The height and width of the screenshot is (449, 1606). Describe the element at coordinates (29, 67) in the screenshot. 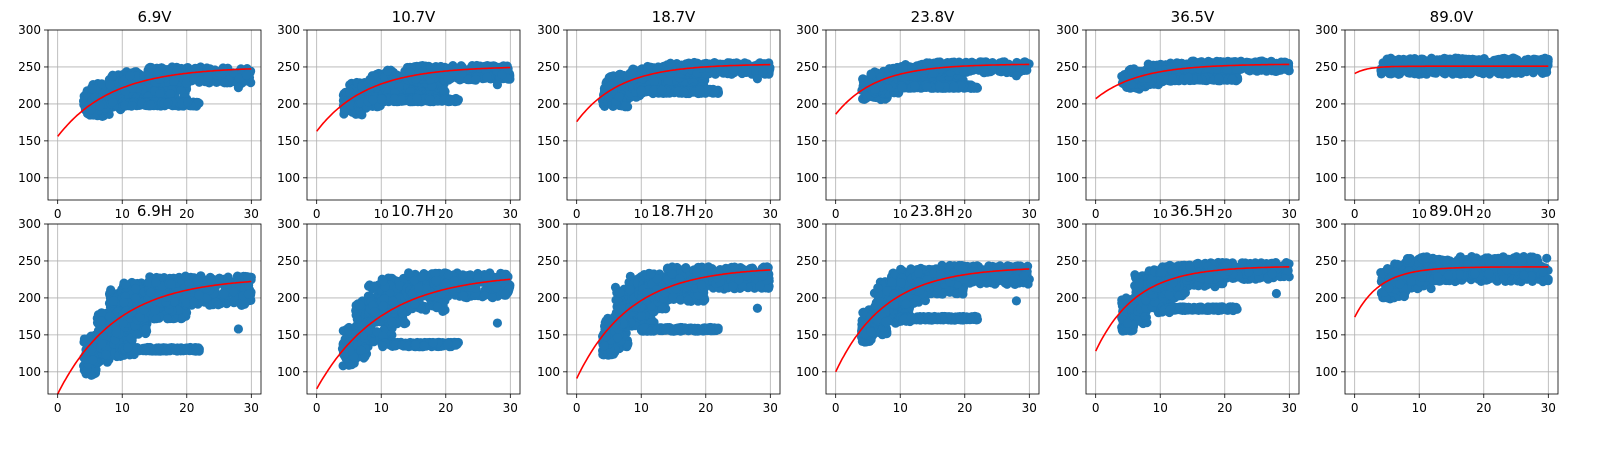

I see `y-tick-label: 250` at that location.